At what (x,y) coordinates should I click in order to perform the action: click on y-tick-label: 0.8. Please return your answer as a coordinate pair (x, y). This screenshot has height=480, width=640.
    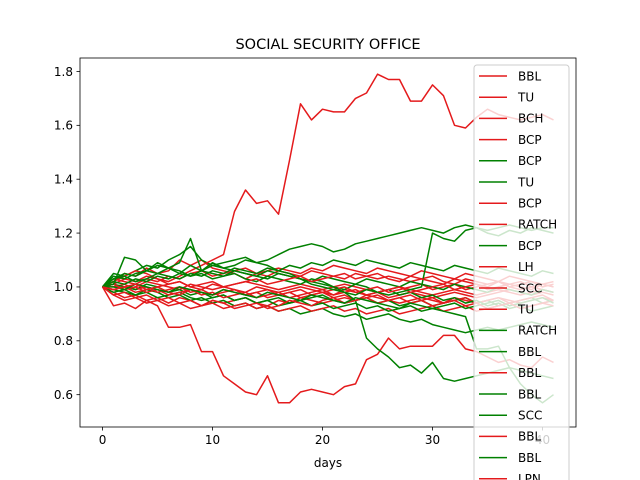
    Looking at the image, I should click on (63, 341).